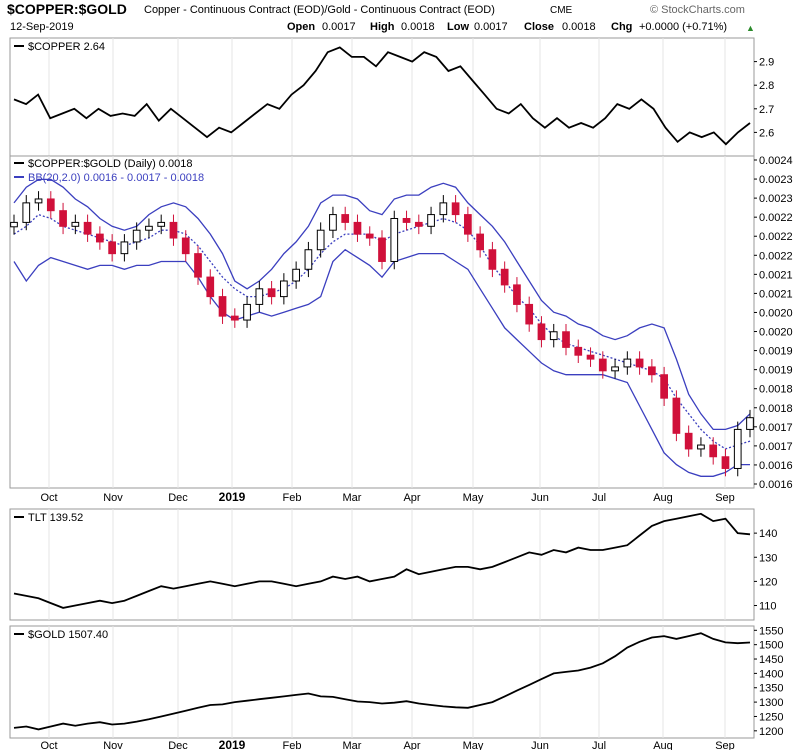 This screenshot has height=750, width=802. What do you see at coordinates (178, 498) in the screenshot?
I see `x-tick-label-dec: Dec` at bounding box center [178, 498].